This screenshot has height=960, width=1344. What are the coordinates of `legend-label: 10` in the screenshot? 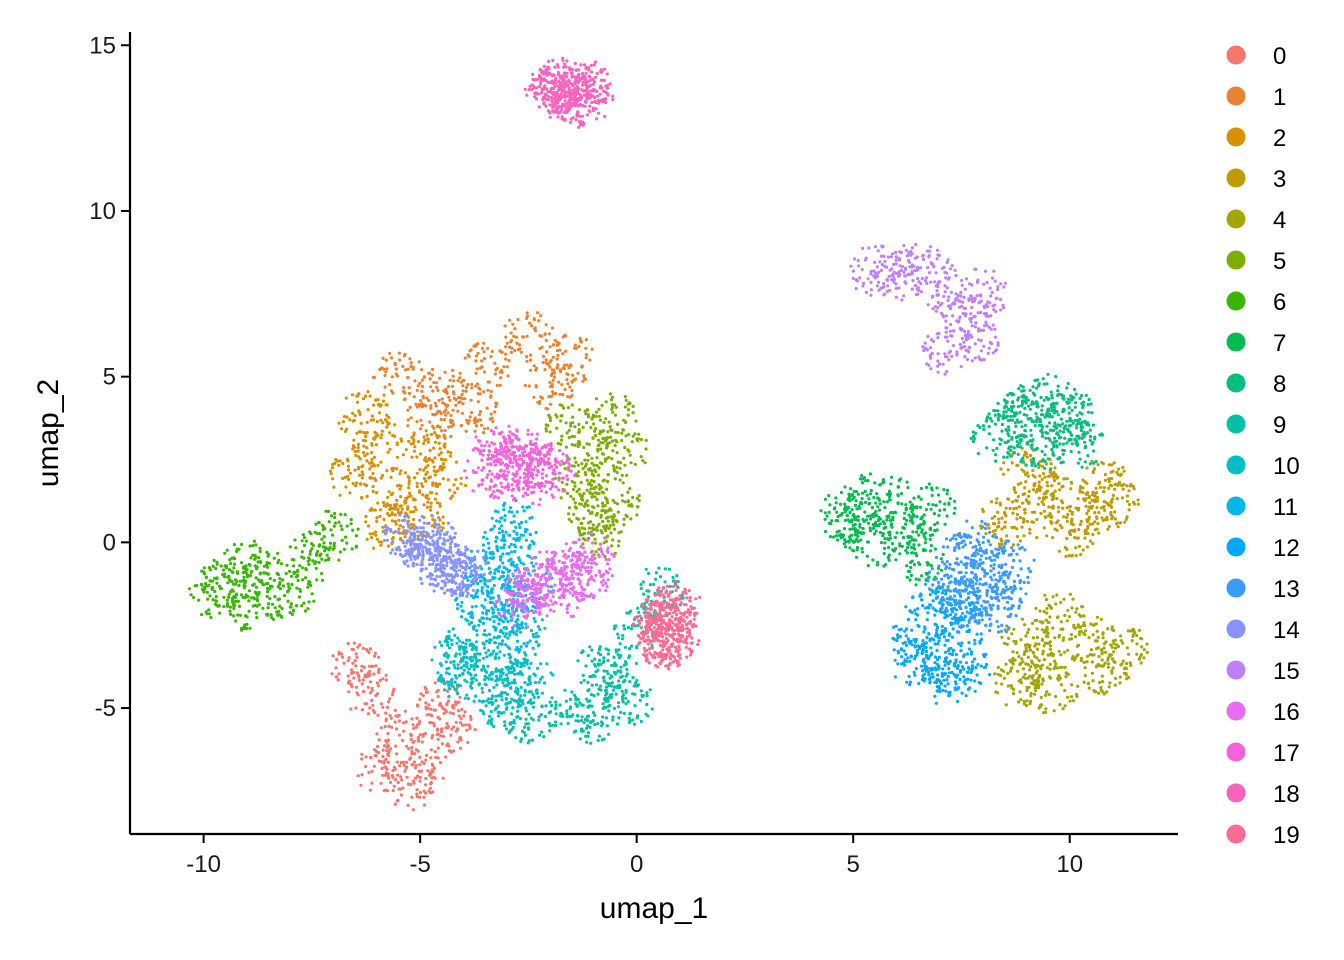 It's located at (1286, 466).